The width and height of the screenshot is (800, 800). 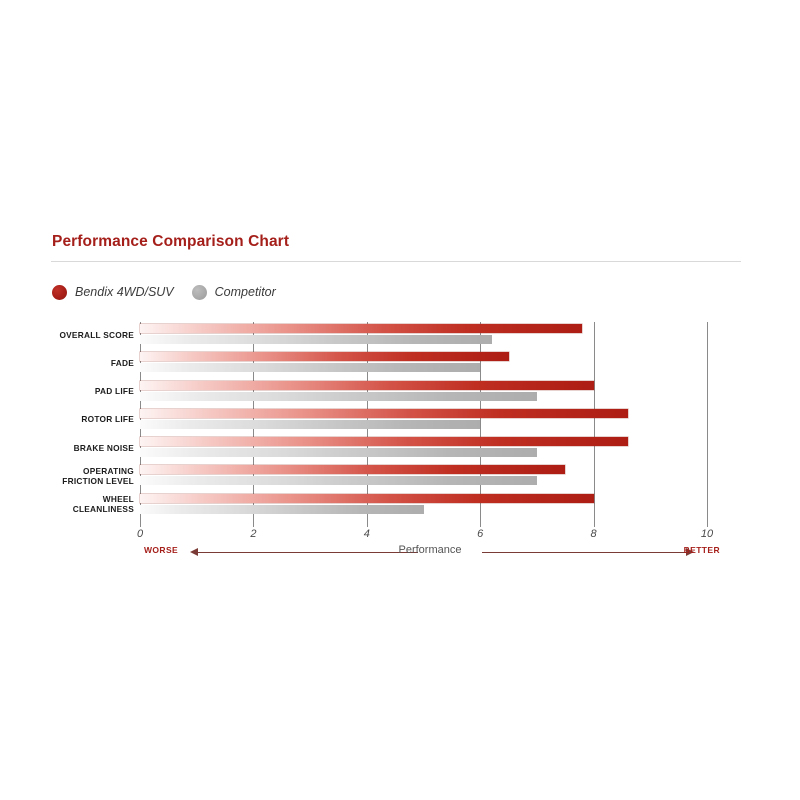 What do you see at coordinates (480, 534) in the screenshot?
I see `tick-label-6: 6` at bounding box center [480, 534].